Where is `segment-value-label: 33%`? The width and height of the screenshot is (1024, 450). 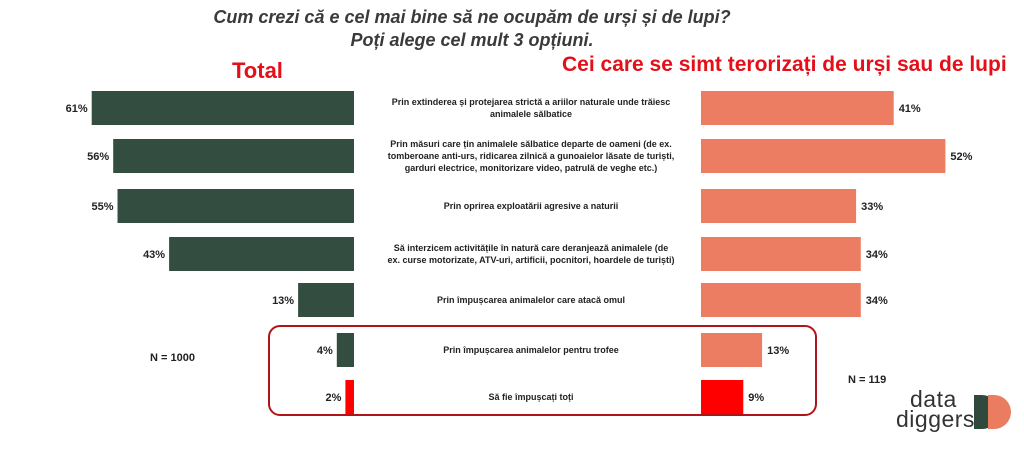
segment-value-label: 33% is located at coordinates (872, 207).